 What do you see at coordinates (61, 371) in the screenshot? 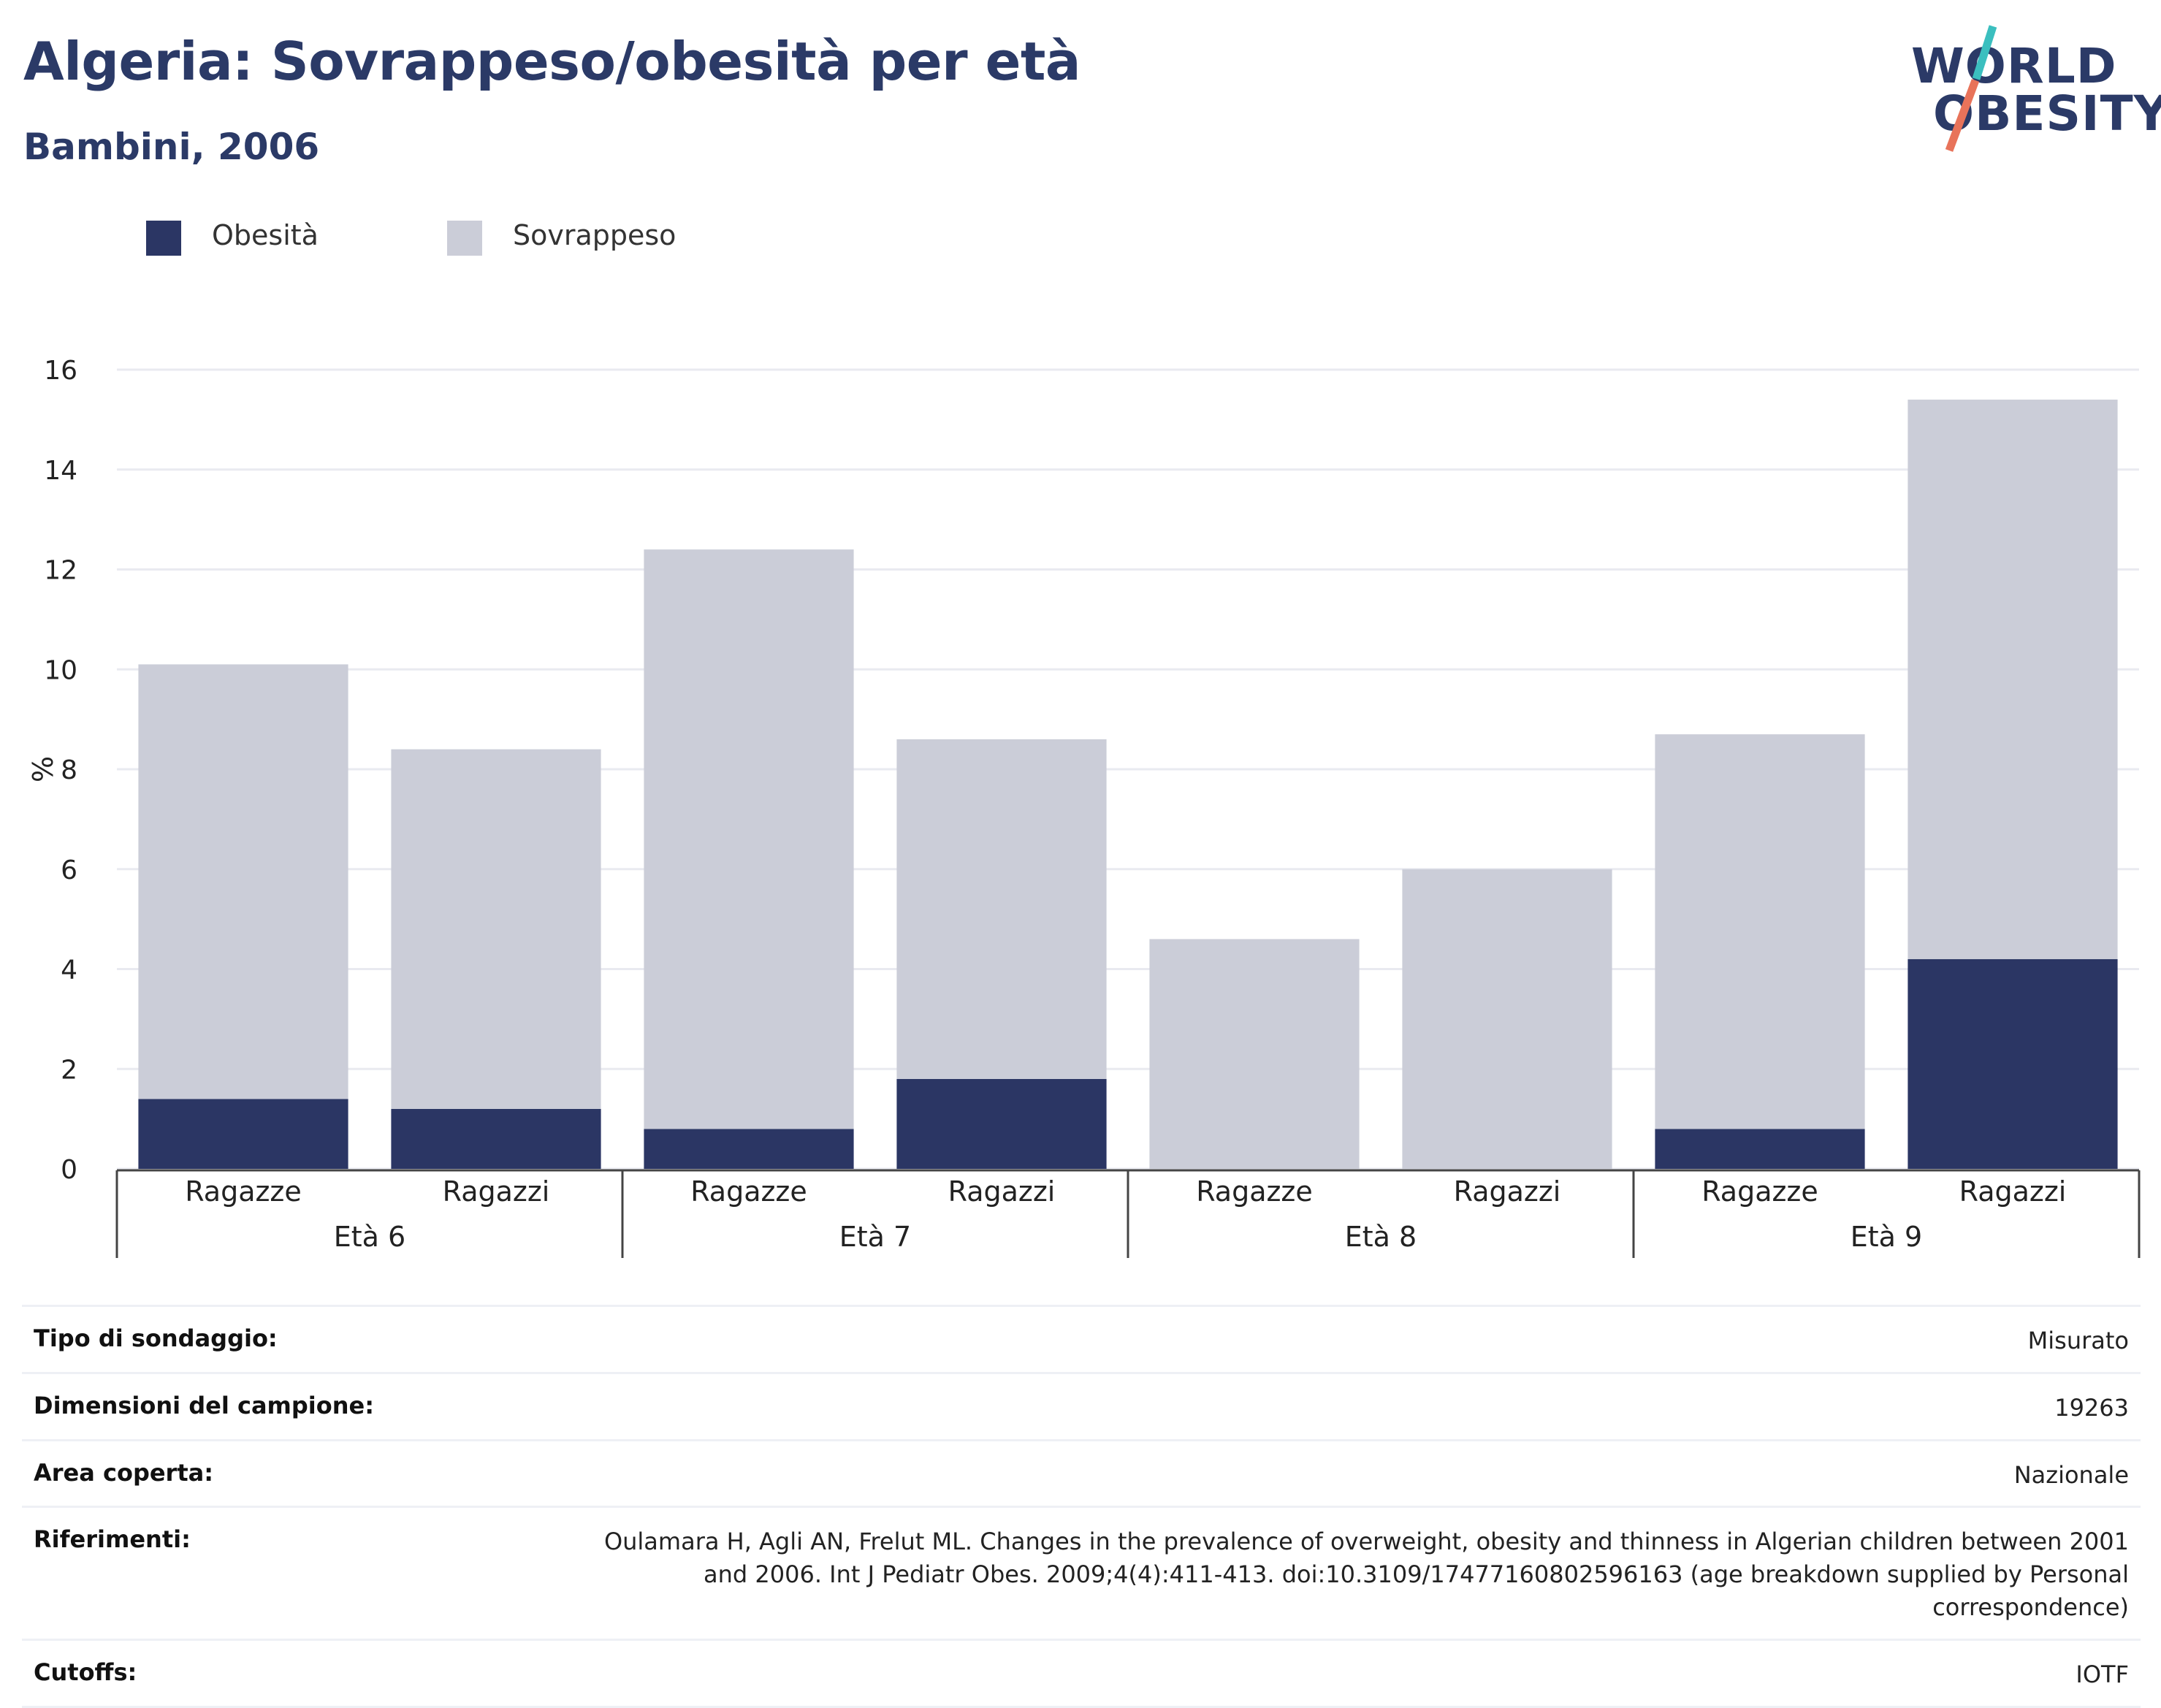
I see `y-tick-label: 16` at bounding box center [61, 371].